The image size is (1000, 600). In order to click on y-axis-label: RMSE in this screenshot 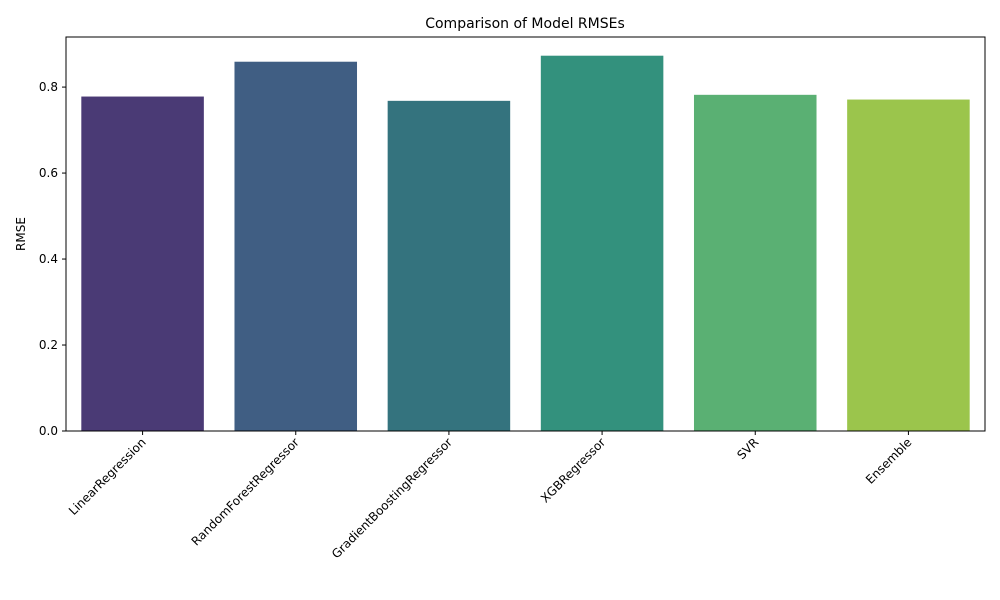, I will do `click(21, 234)`.